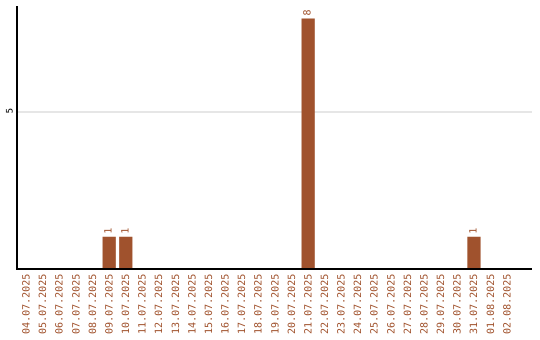 This screenshot has height=340, width=540. Describe the element at coordinates (276, 304) in the screenshot. I see `x-tick-label: 19.07.2025` at that location.